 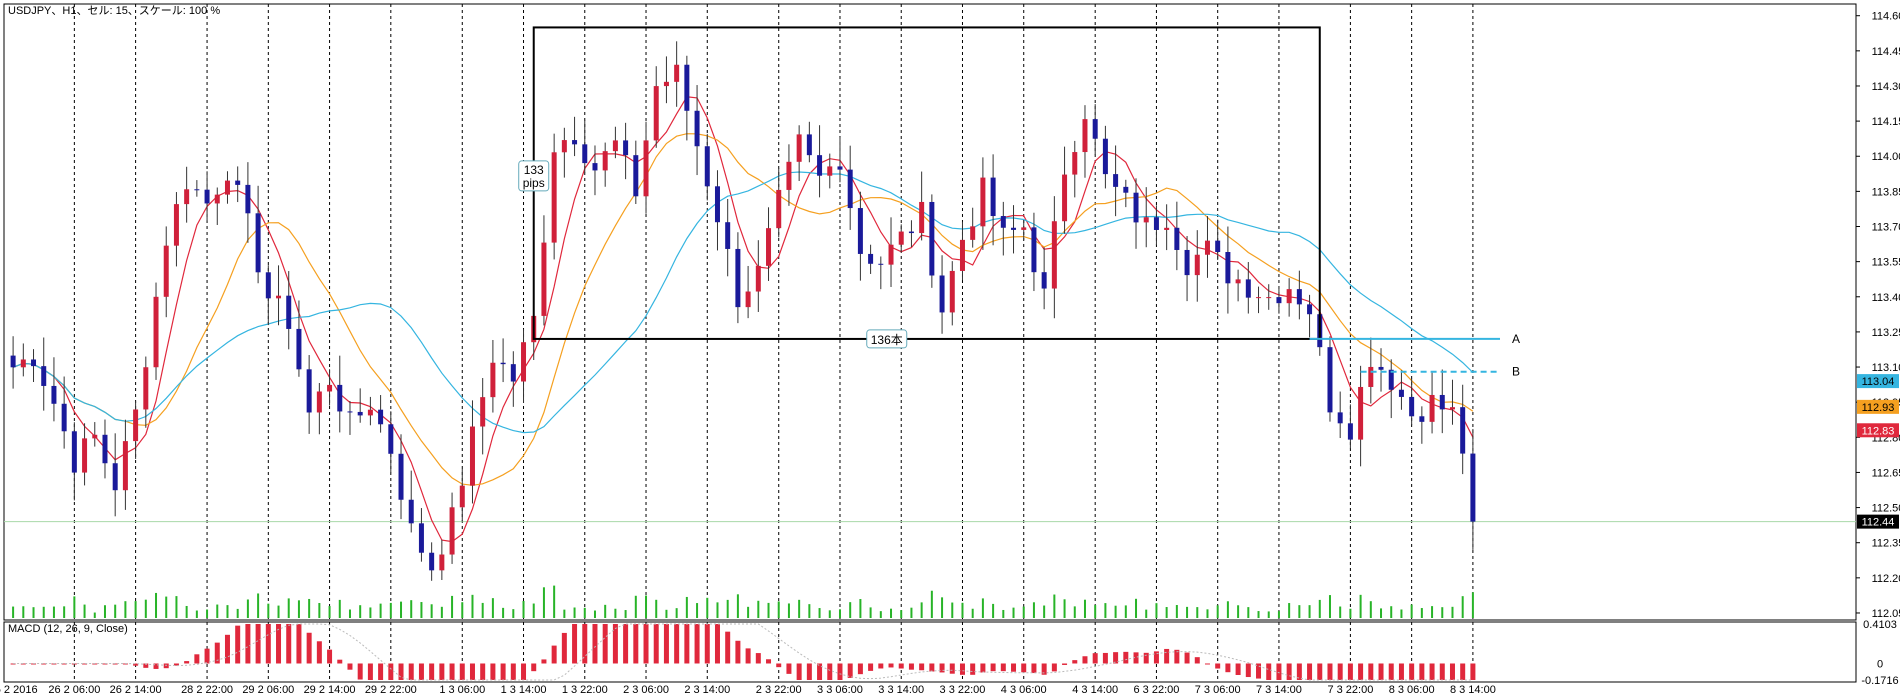 What do you see at coordinates (901, 689) in the screenshot?
I see `x-tick-label: 3 3 14:00` at bounding box center [901, 689].